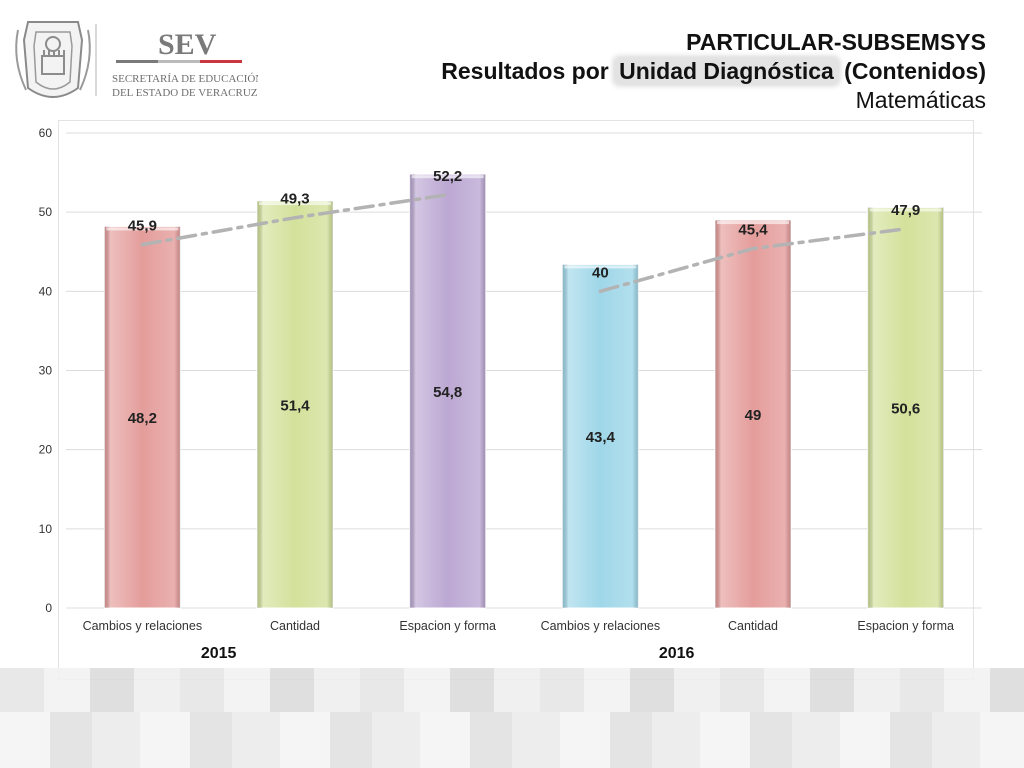 This screenshot has height=768, width=1024. I want to click on decorative-footer-band, so click(512, 718).